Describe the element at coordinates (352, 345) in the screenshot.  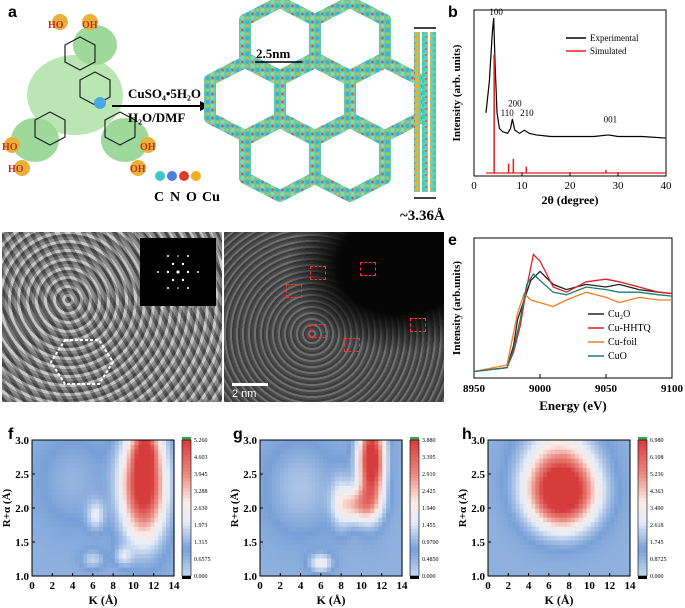
I see `single-atom-box` at that location.